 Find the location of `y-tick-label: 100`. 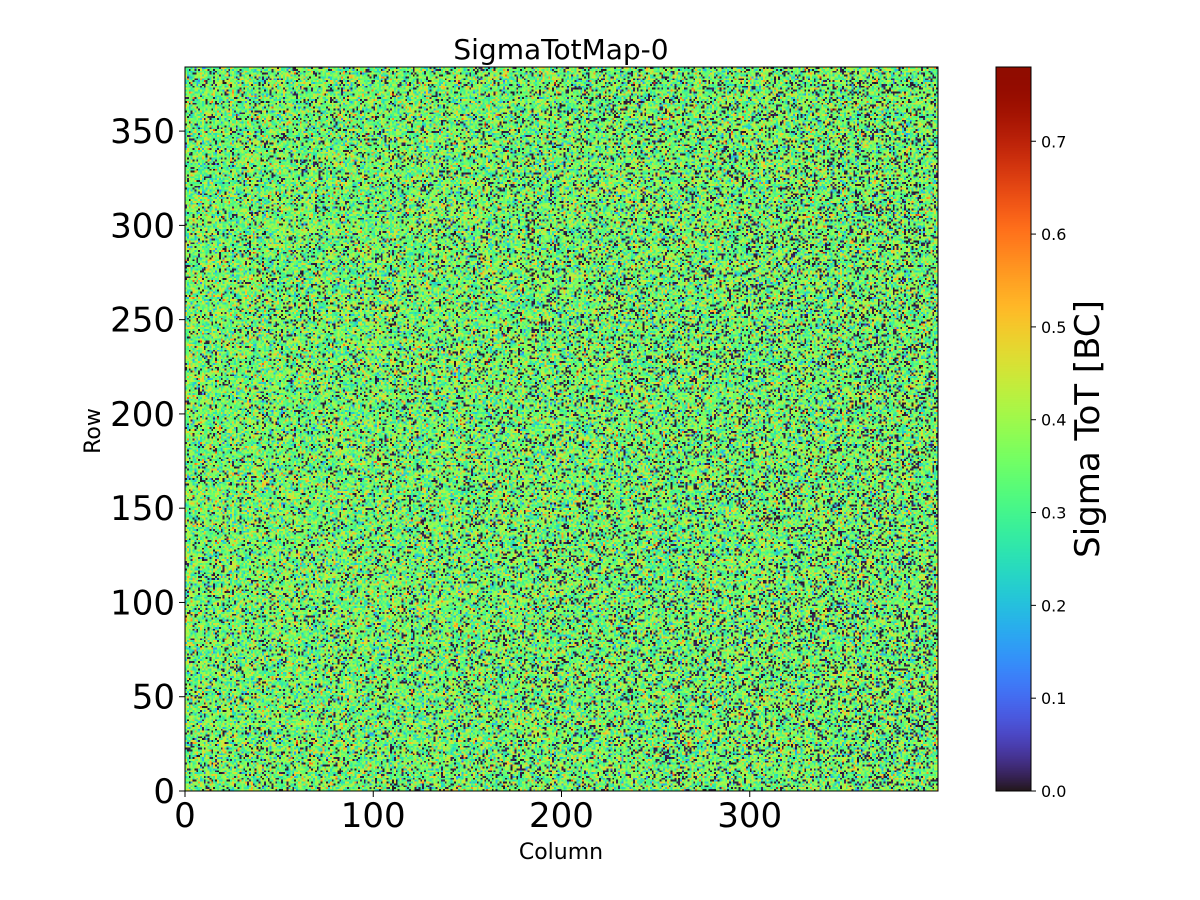

y-tick-label: 100 is located at coordinates (142, 603).